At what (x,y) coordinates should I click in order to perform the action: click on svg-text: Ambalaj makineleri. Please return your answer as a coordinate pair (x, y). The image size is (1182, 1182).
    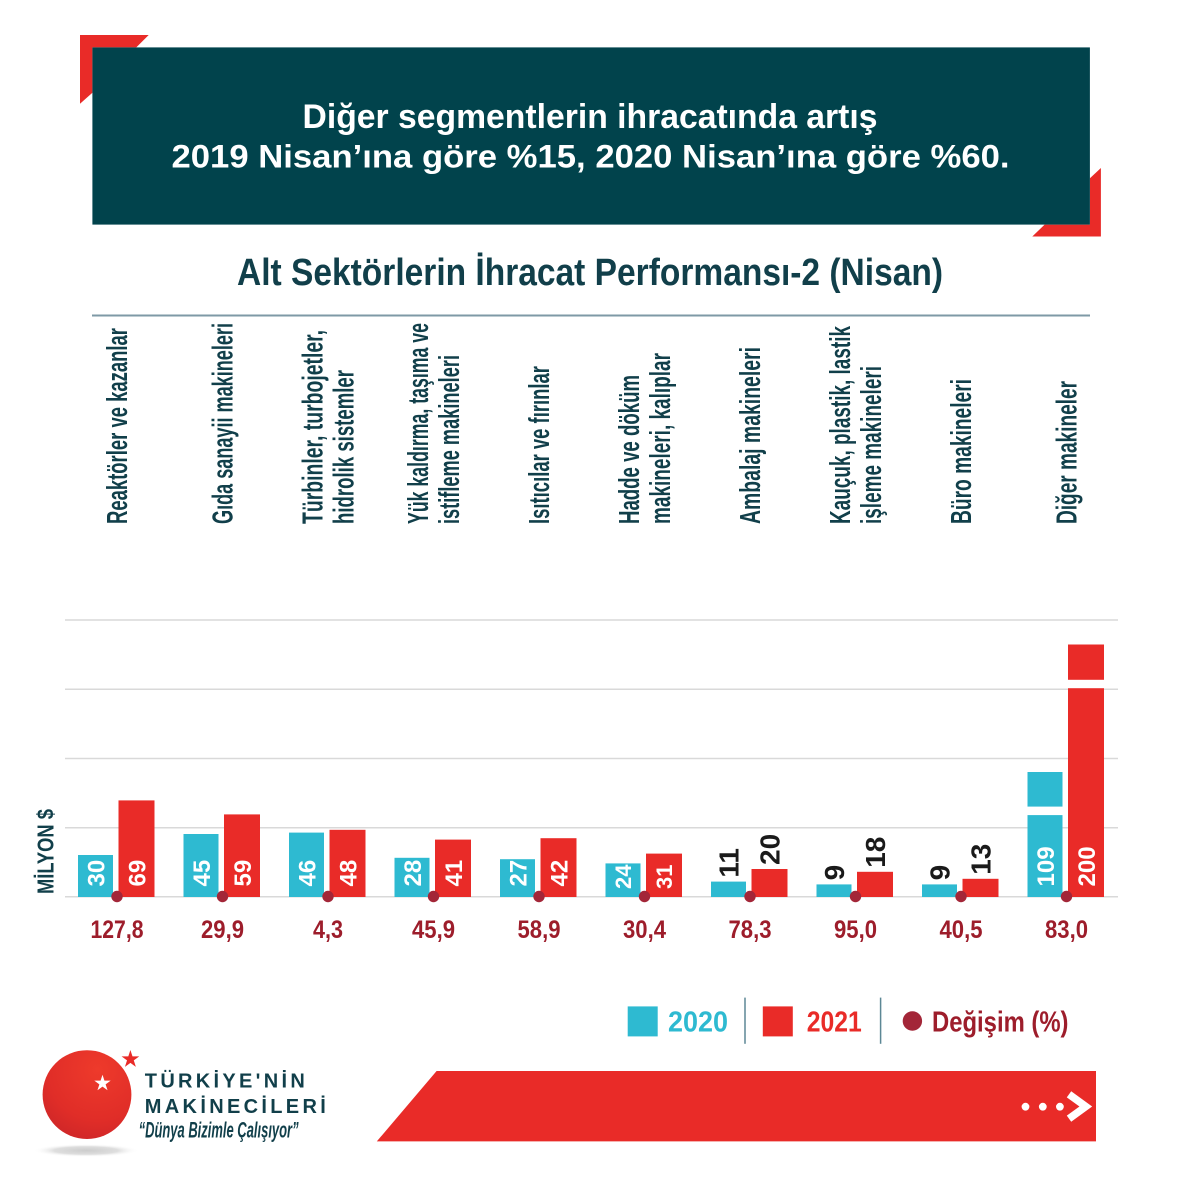
    Looking at the image, I should click on (751, 435).